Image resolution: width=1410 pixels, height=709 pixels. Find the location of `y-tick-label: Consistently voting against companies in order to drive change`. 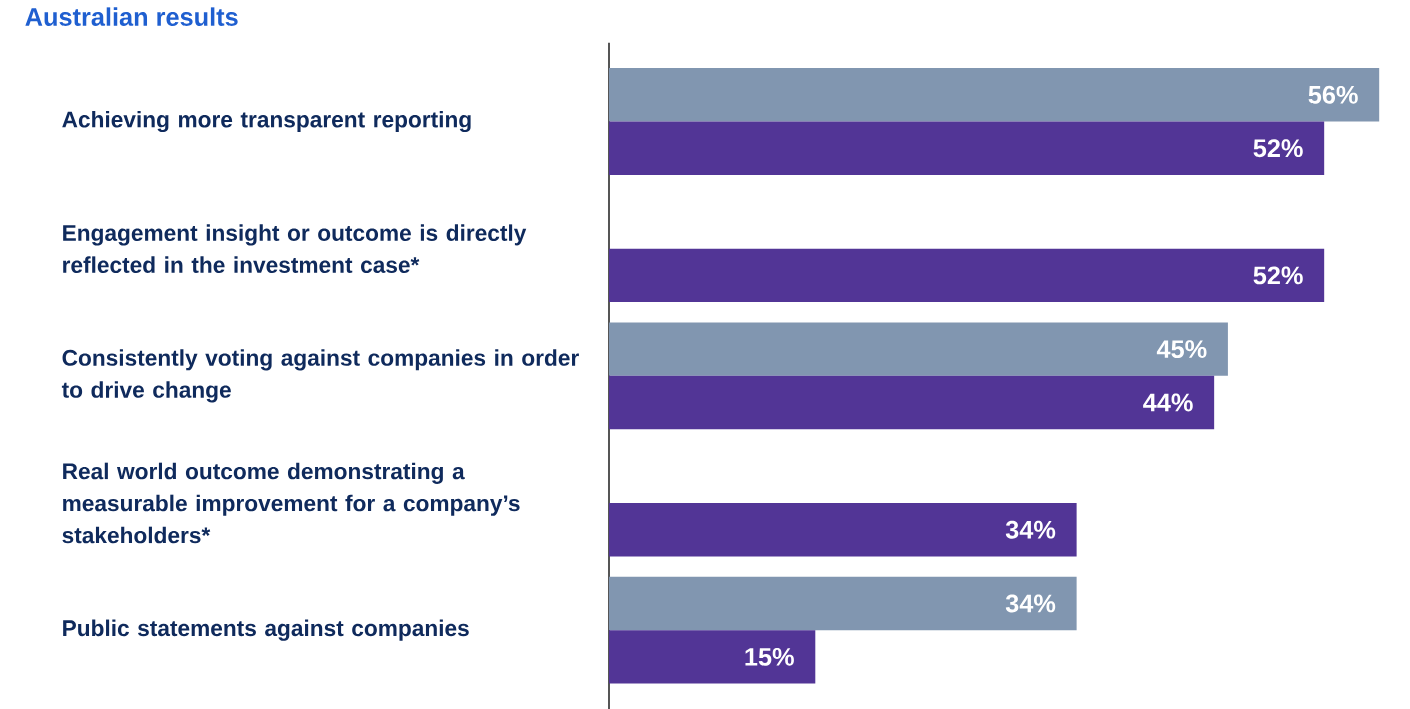

y-tick-label: Consistently voting against companies in order to drive change is located at coordinates (320, 376).